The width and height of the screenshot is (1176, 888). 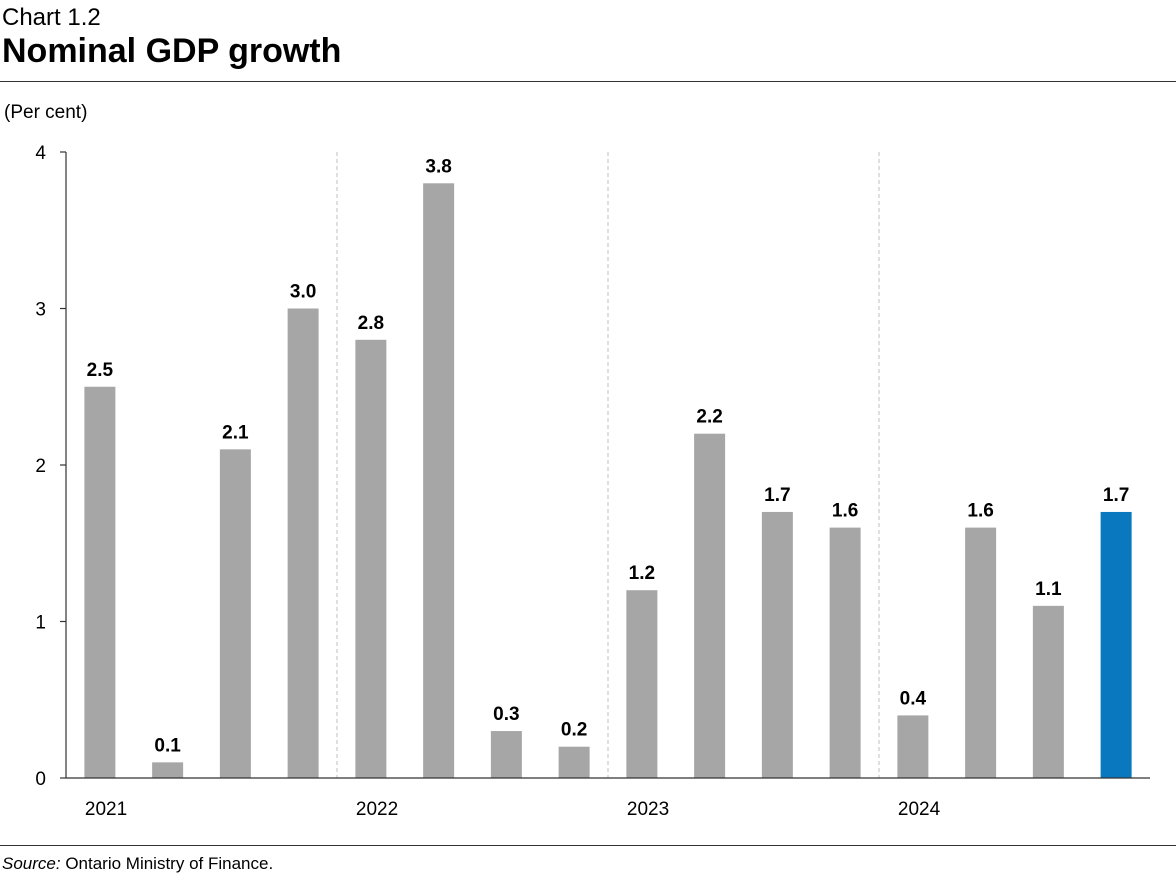 I want to click on y-tick-label-1: 1, so click(x=40, y=623).